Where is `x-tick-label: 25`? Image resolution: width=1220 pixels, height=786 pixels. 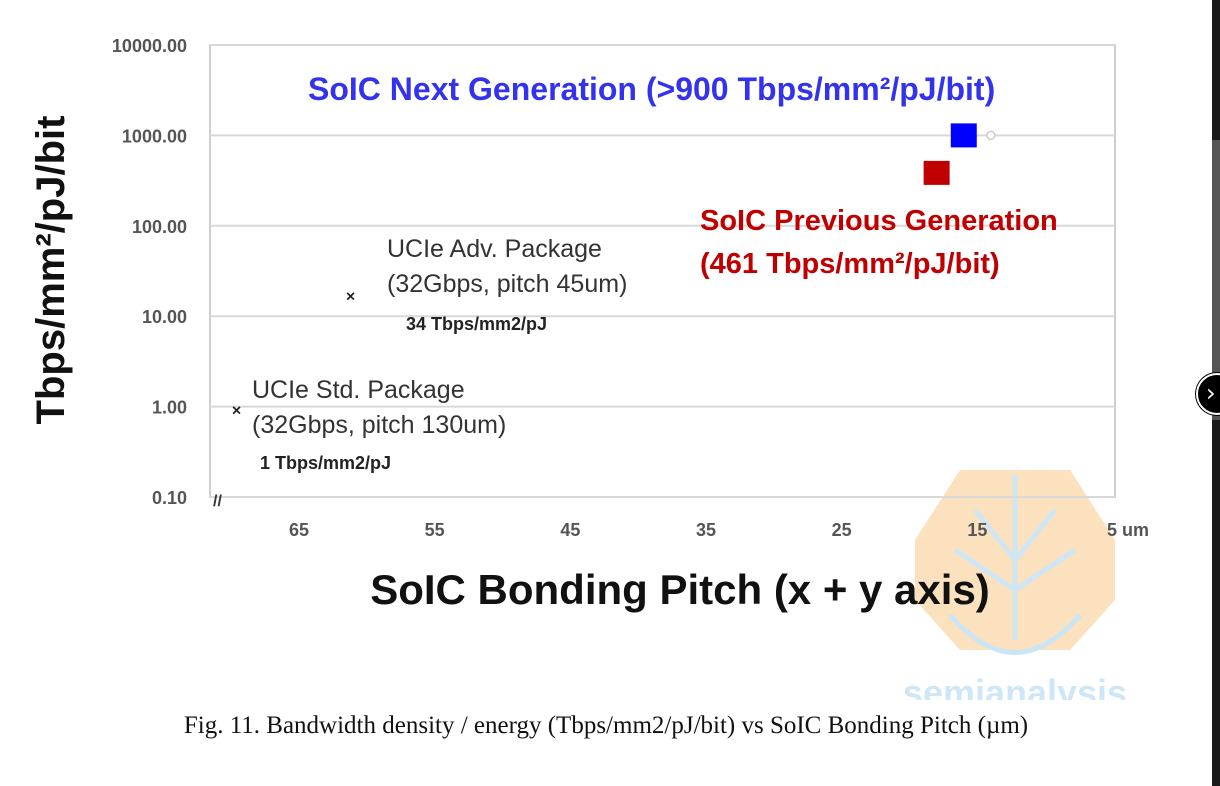 x-tick-label: 25 is located at coordinates (842, 530).